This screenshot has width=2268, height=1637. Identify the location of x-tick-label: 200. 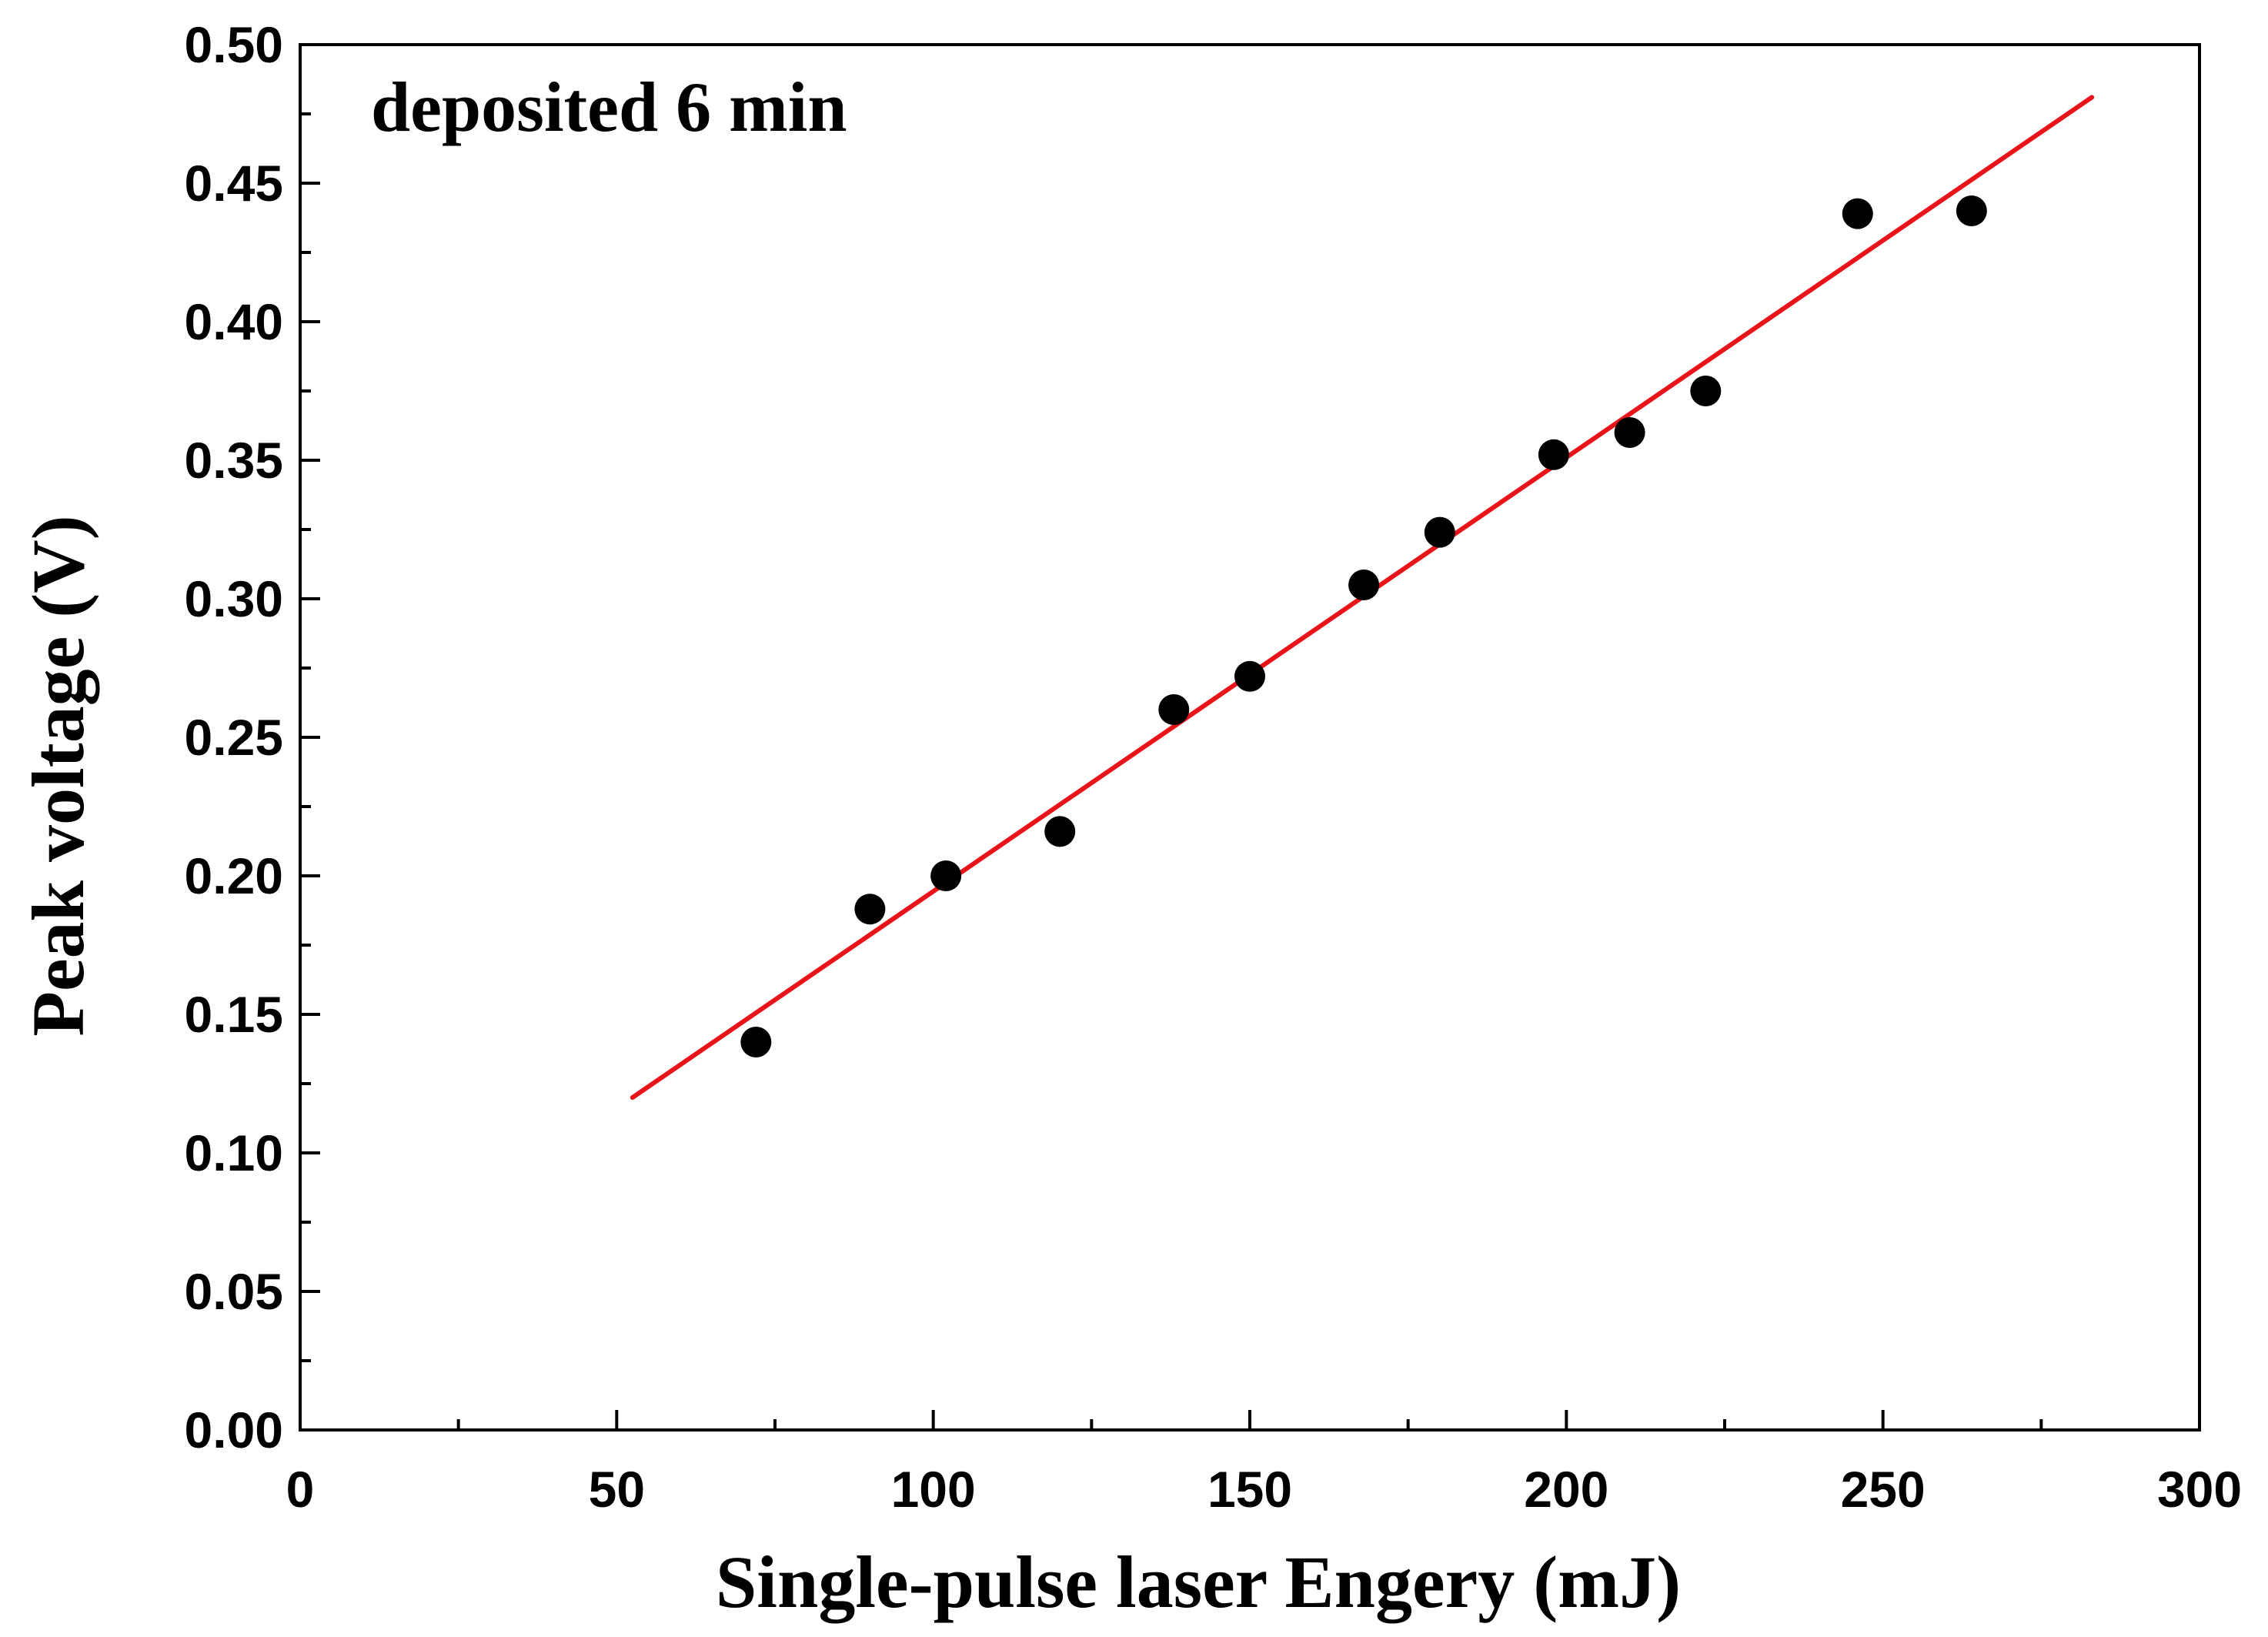
(1566, 1489).